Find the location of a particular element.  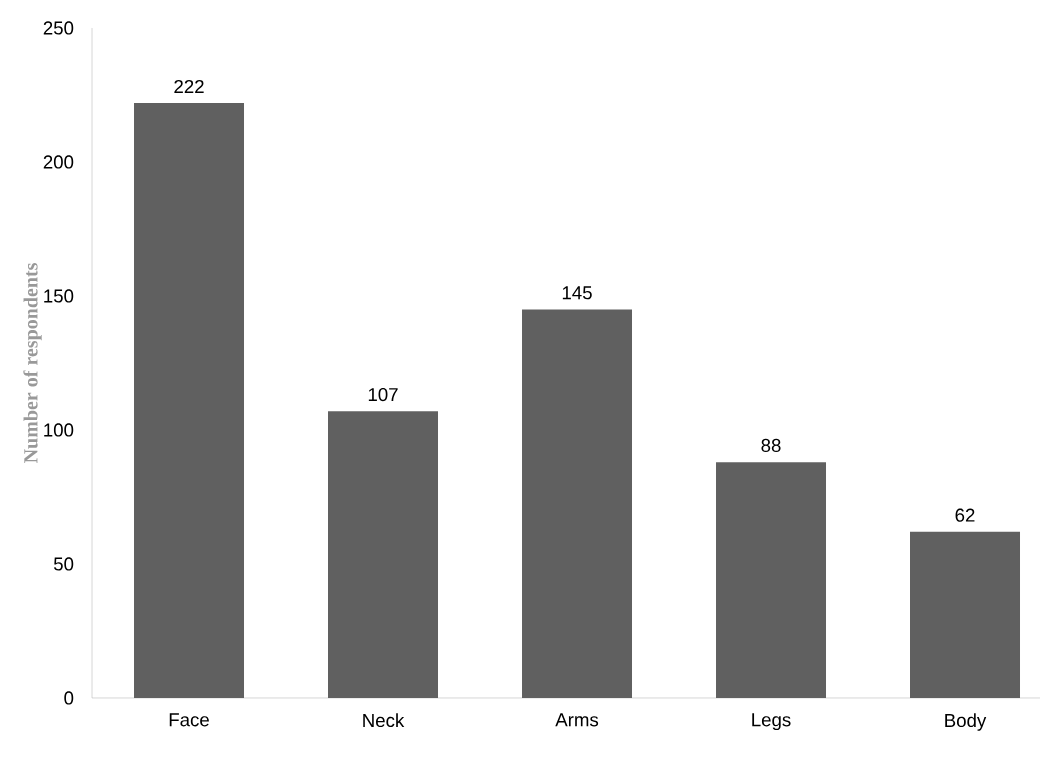

y-tick-label: 200 is located at coordinates (58, 162).